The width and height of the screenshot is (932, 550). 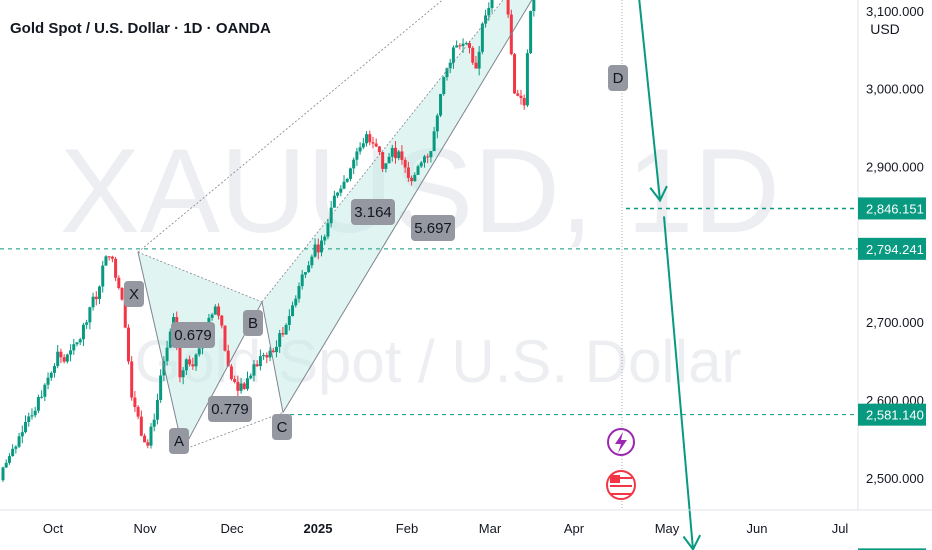 I want to click on point-label-c: C, so click(x=282, y=427).